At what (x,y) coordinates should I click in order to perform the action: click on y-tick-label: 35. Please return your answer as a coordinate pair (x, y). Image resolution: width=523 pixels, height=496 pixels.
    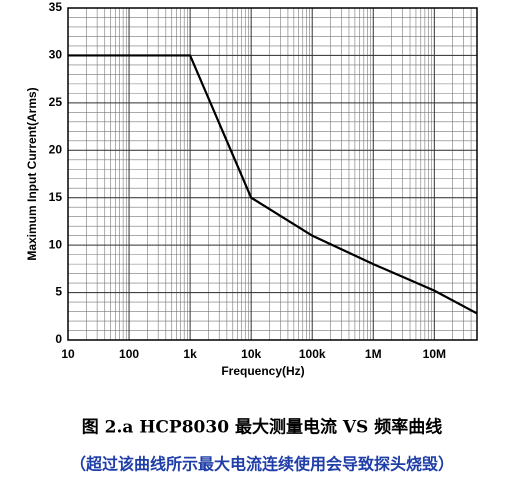
    Looking at the image, I should click on (56, 7).